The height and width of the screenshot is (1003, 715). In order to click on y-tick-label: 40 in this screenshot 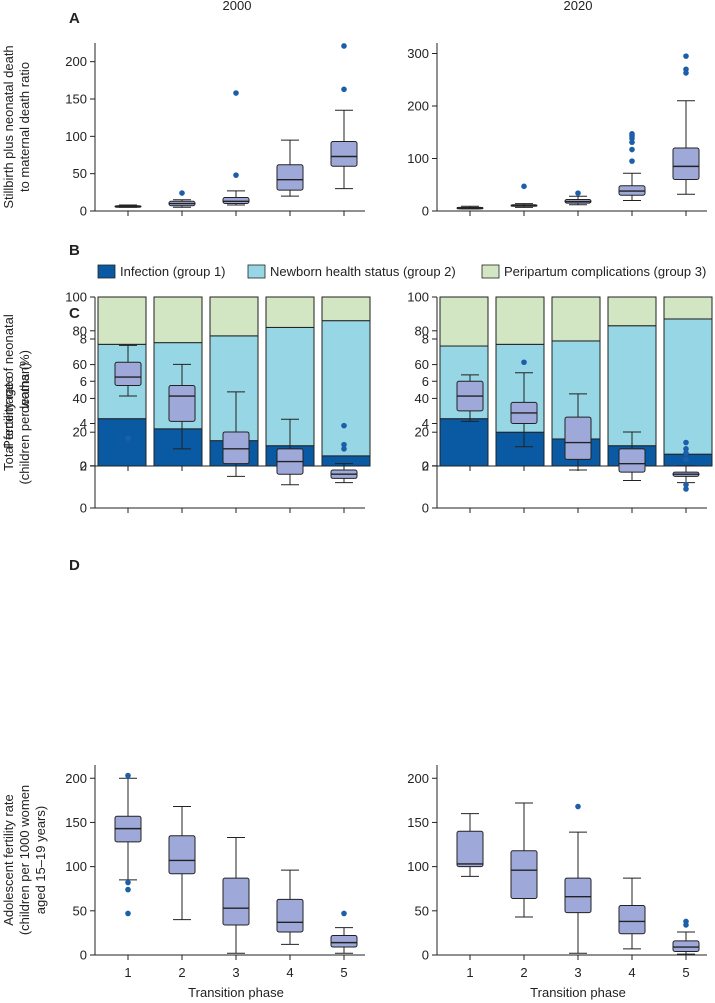, I will do `click(422, 398)`.